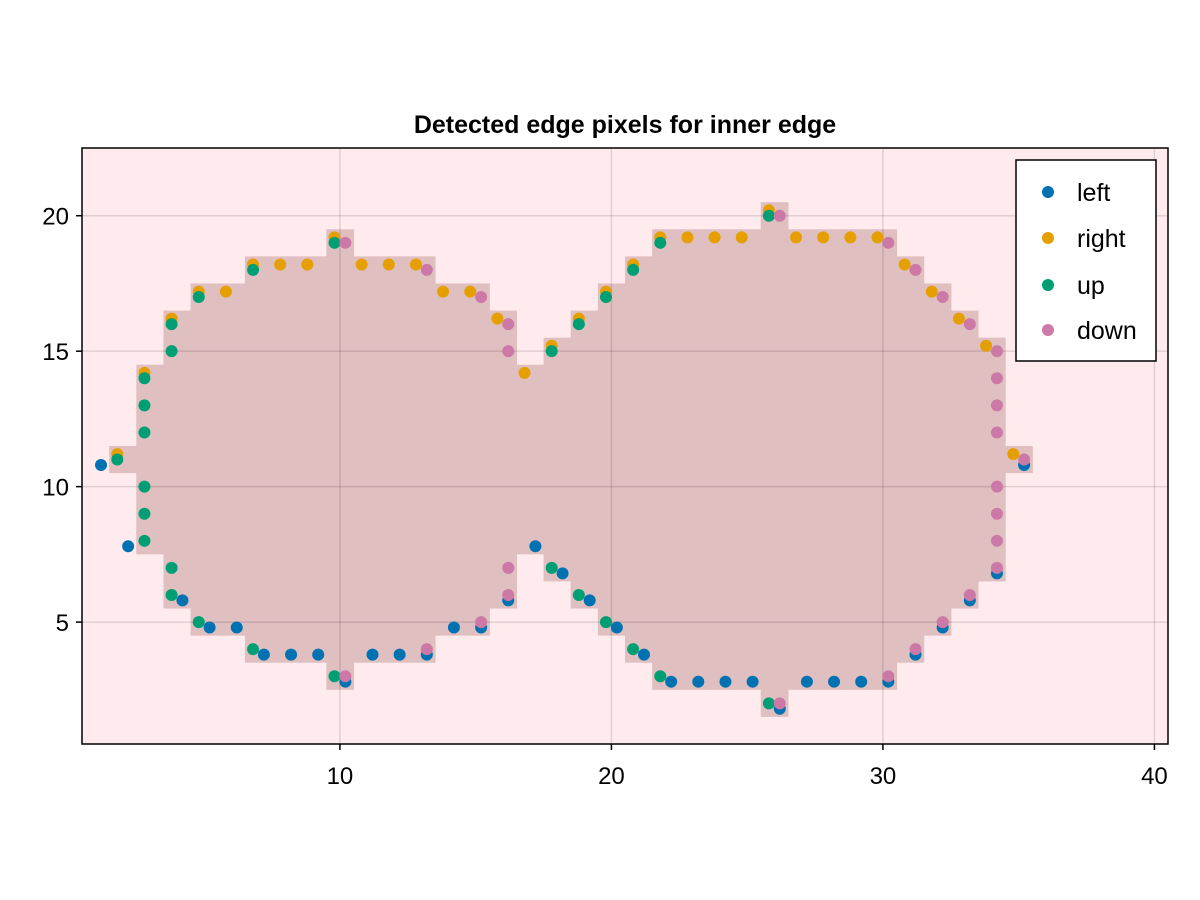 The image size is (1200, 900). I want to click on legend-marker-left, so click(1048, 192).